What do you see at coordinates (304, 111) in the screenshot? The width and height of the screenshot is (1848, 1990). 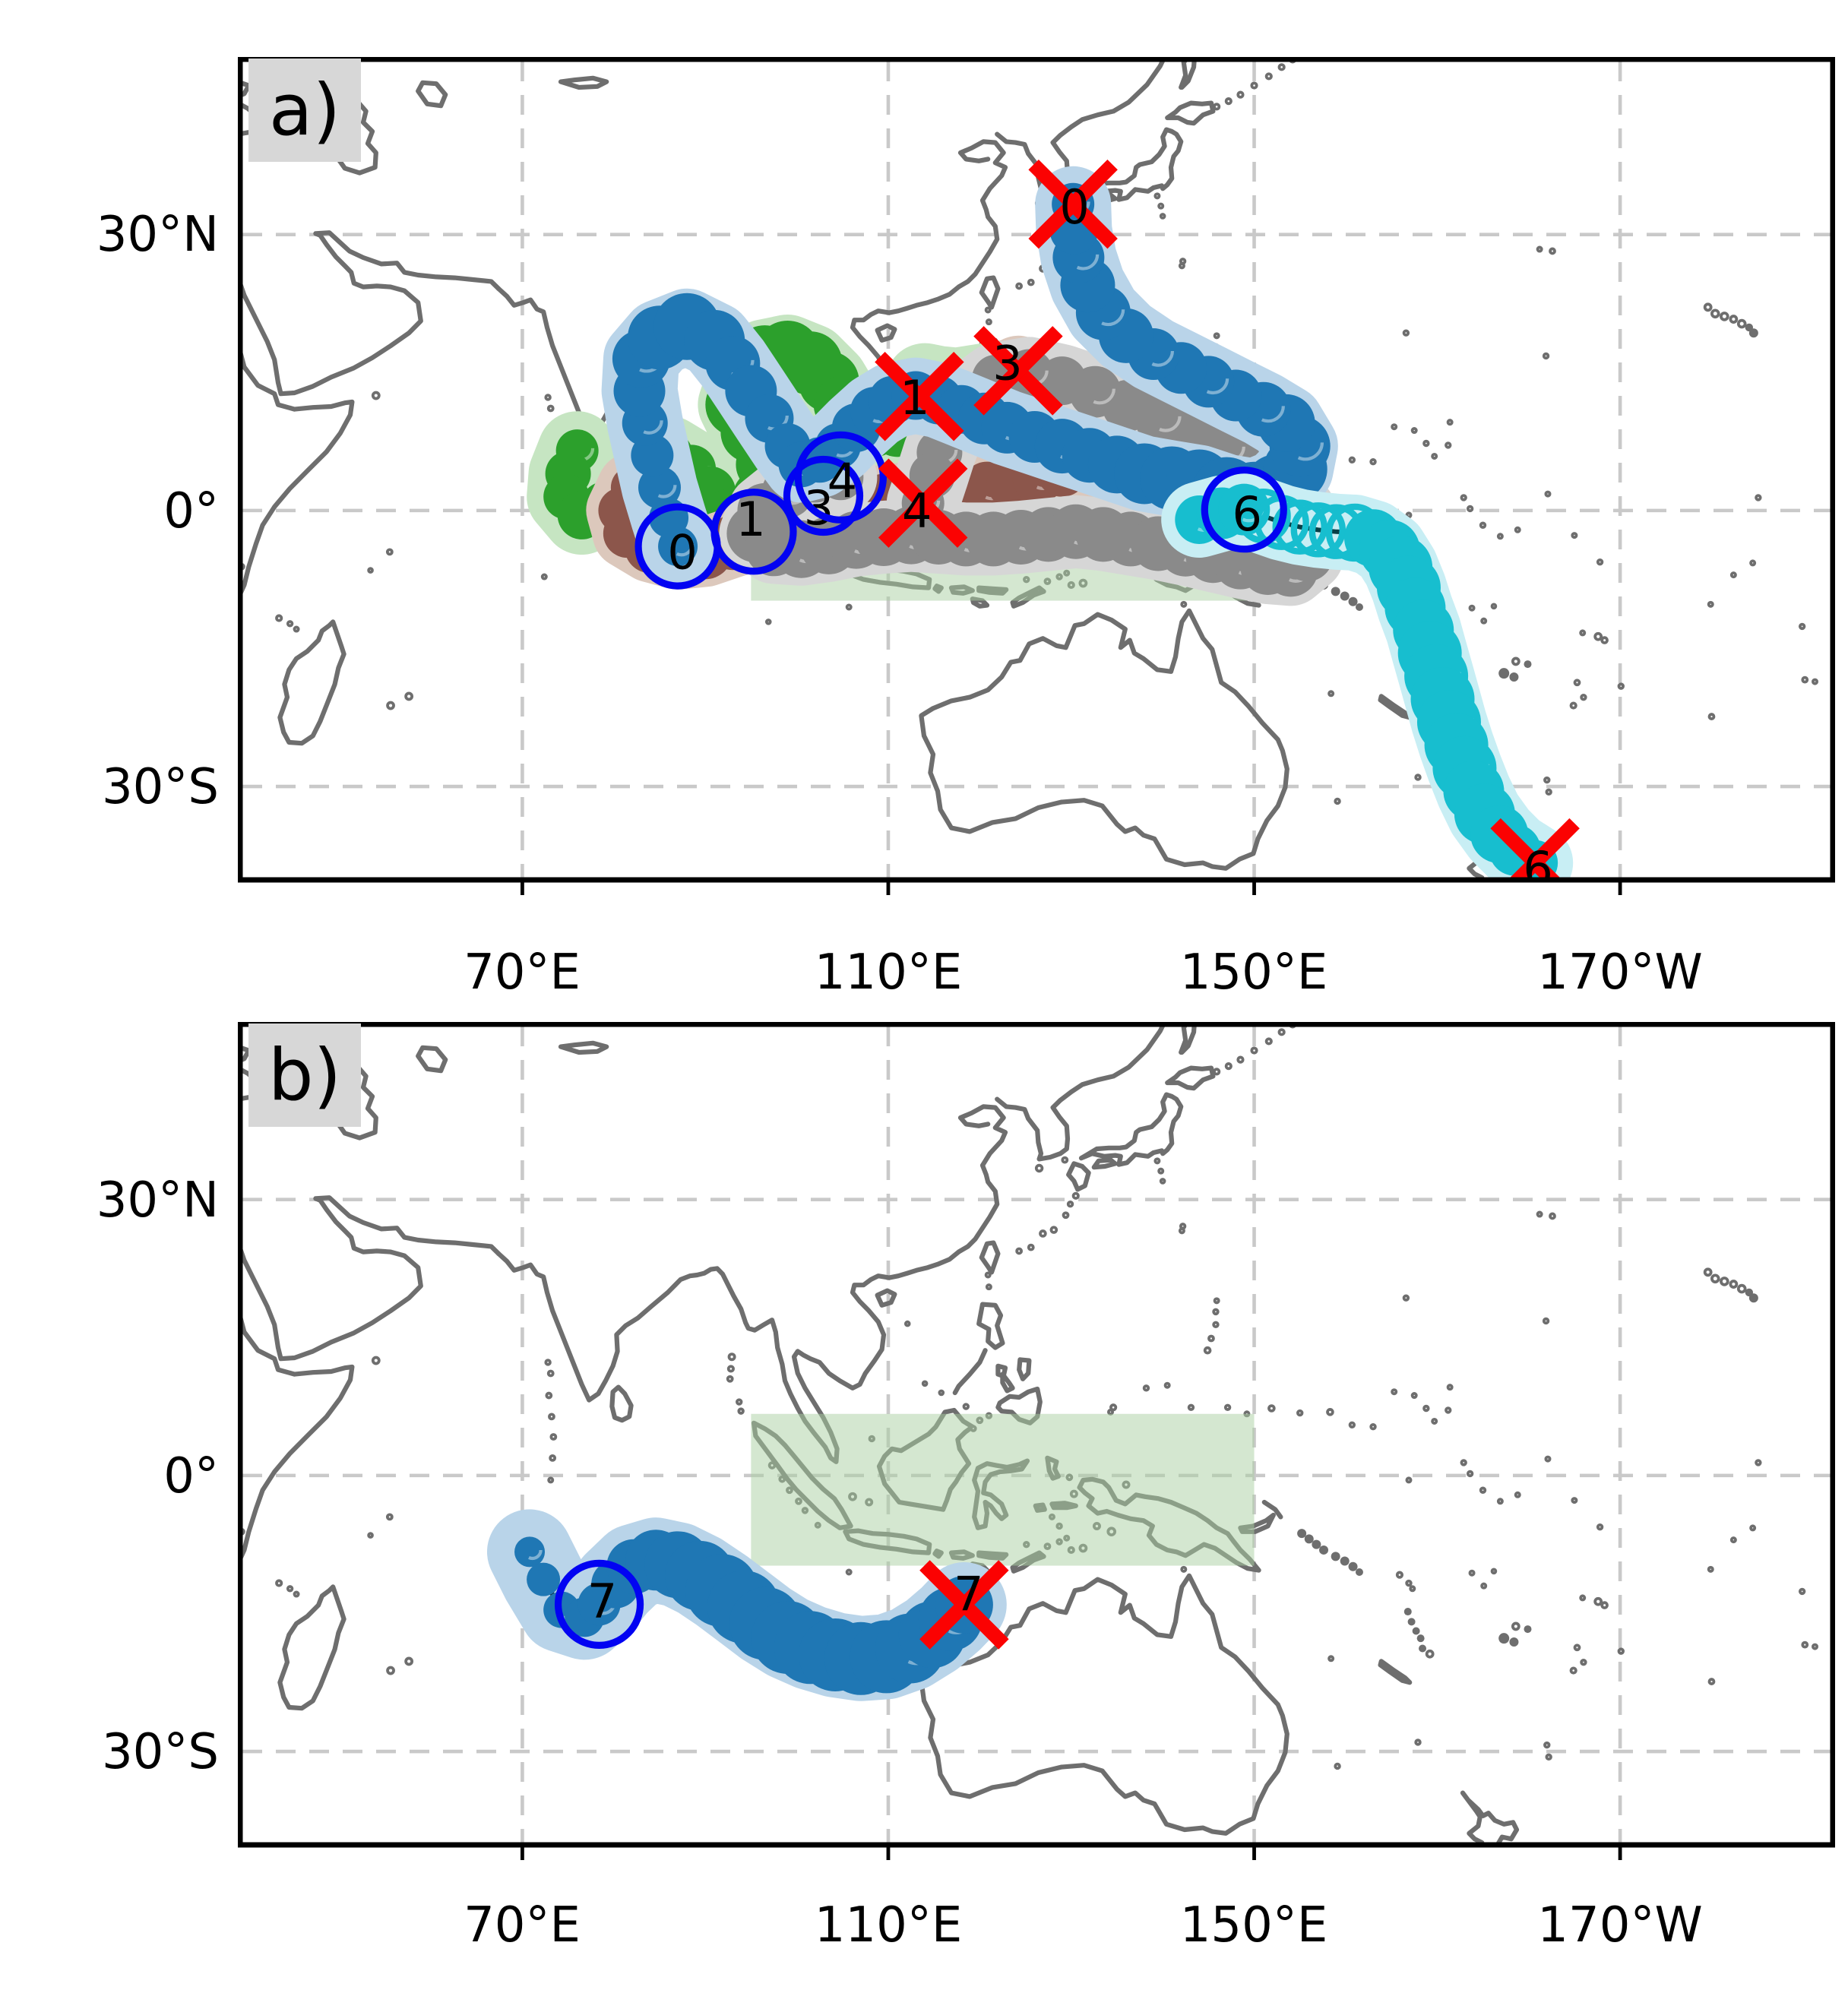 I see `panel-label-a: a)` at bounding box center [304, 111].